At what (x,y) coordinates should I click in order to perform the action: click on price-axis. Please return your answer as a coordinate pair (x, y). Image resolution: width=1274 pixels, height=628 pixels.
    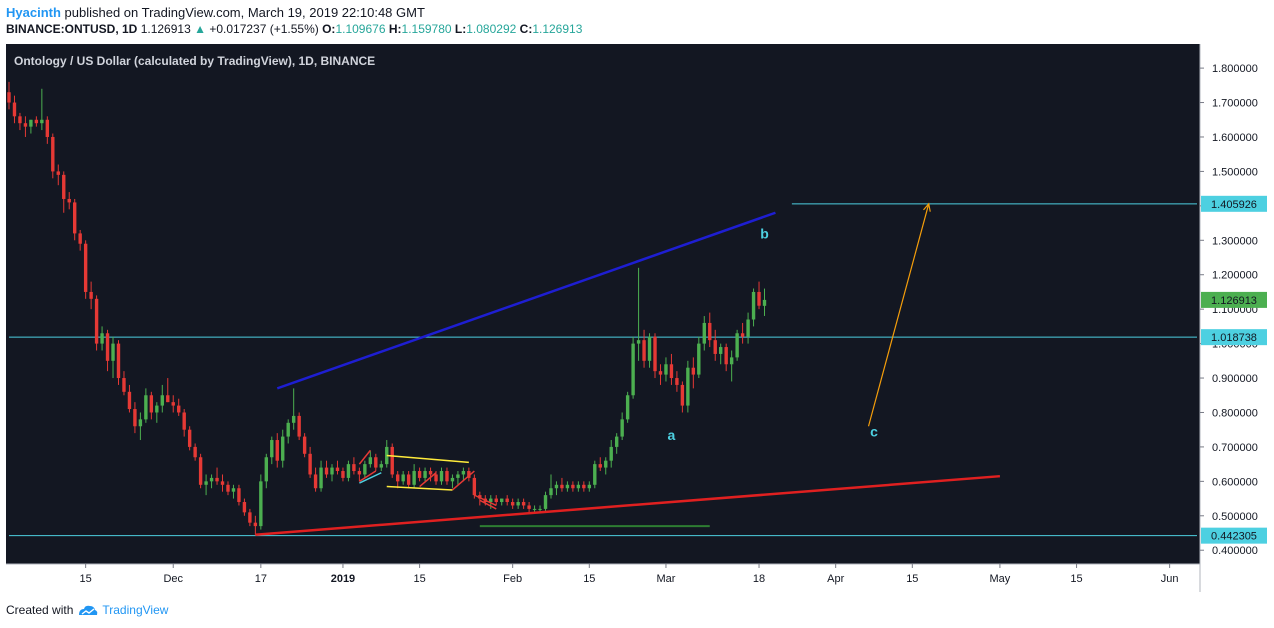
    Looking at the image, I should click on (1234, 318).